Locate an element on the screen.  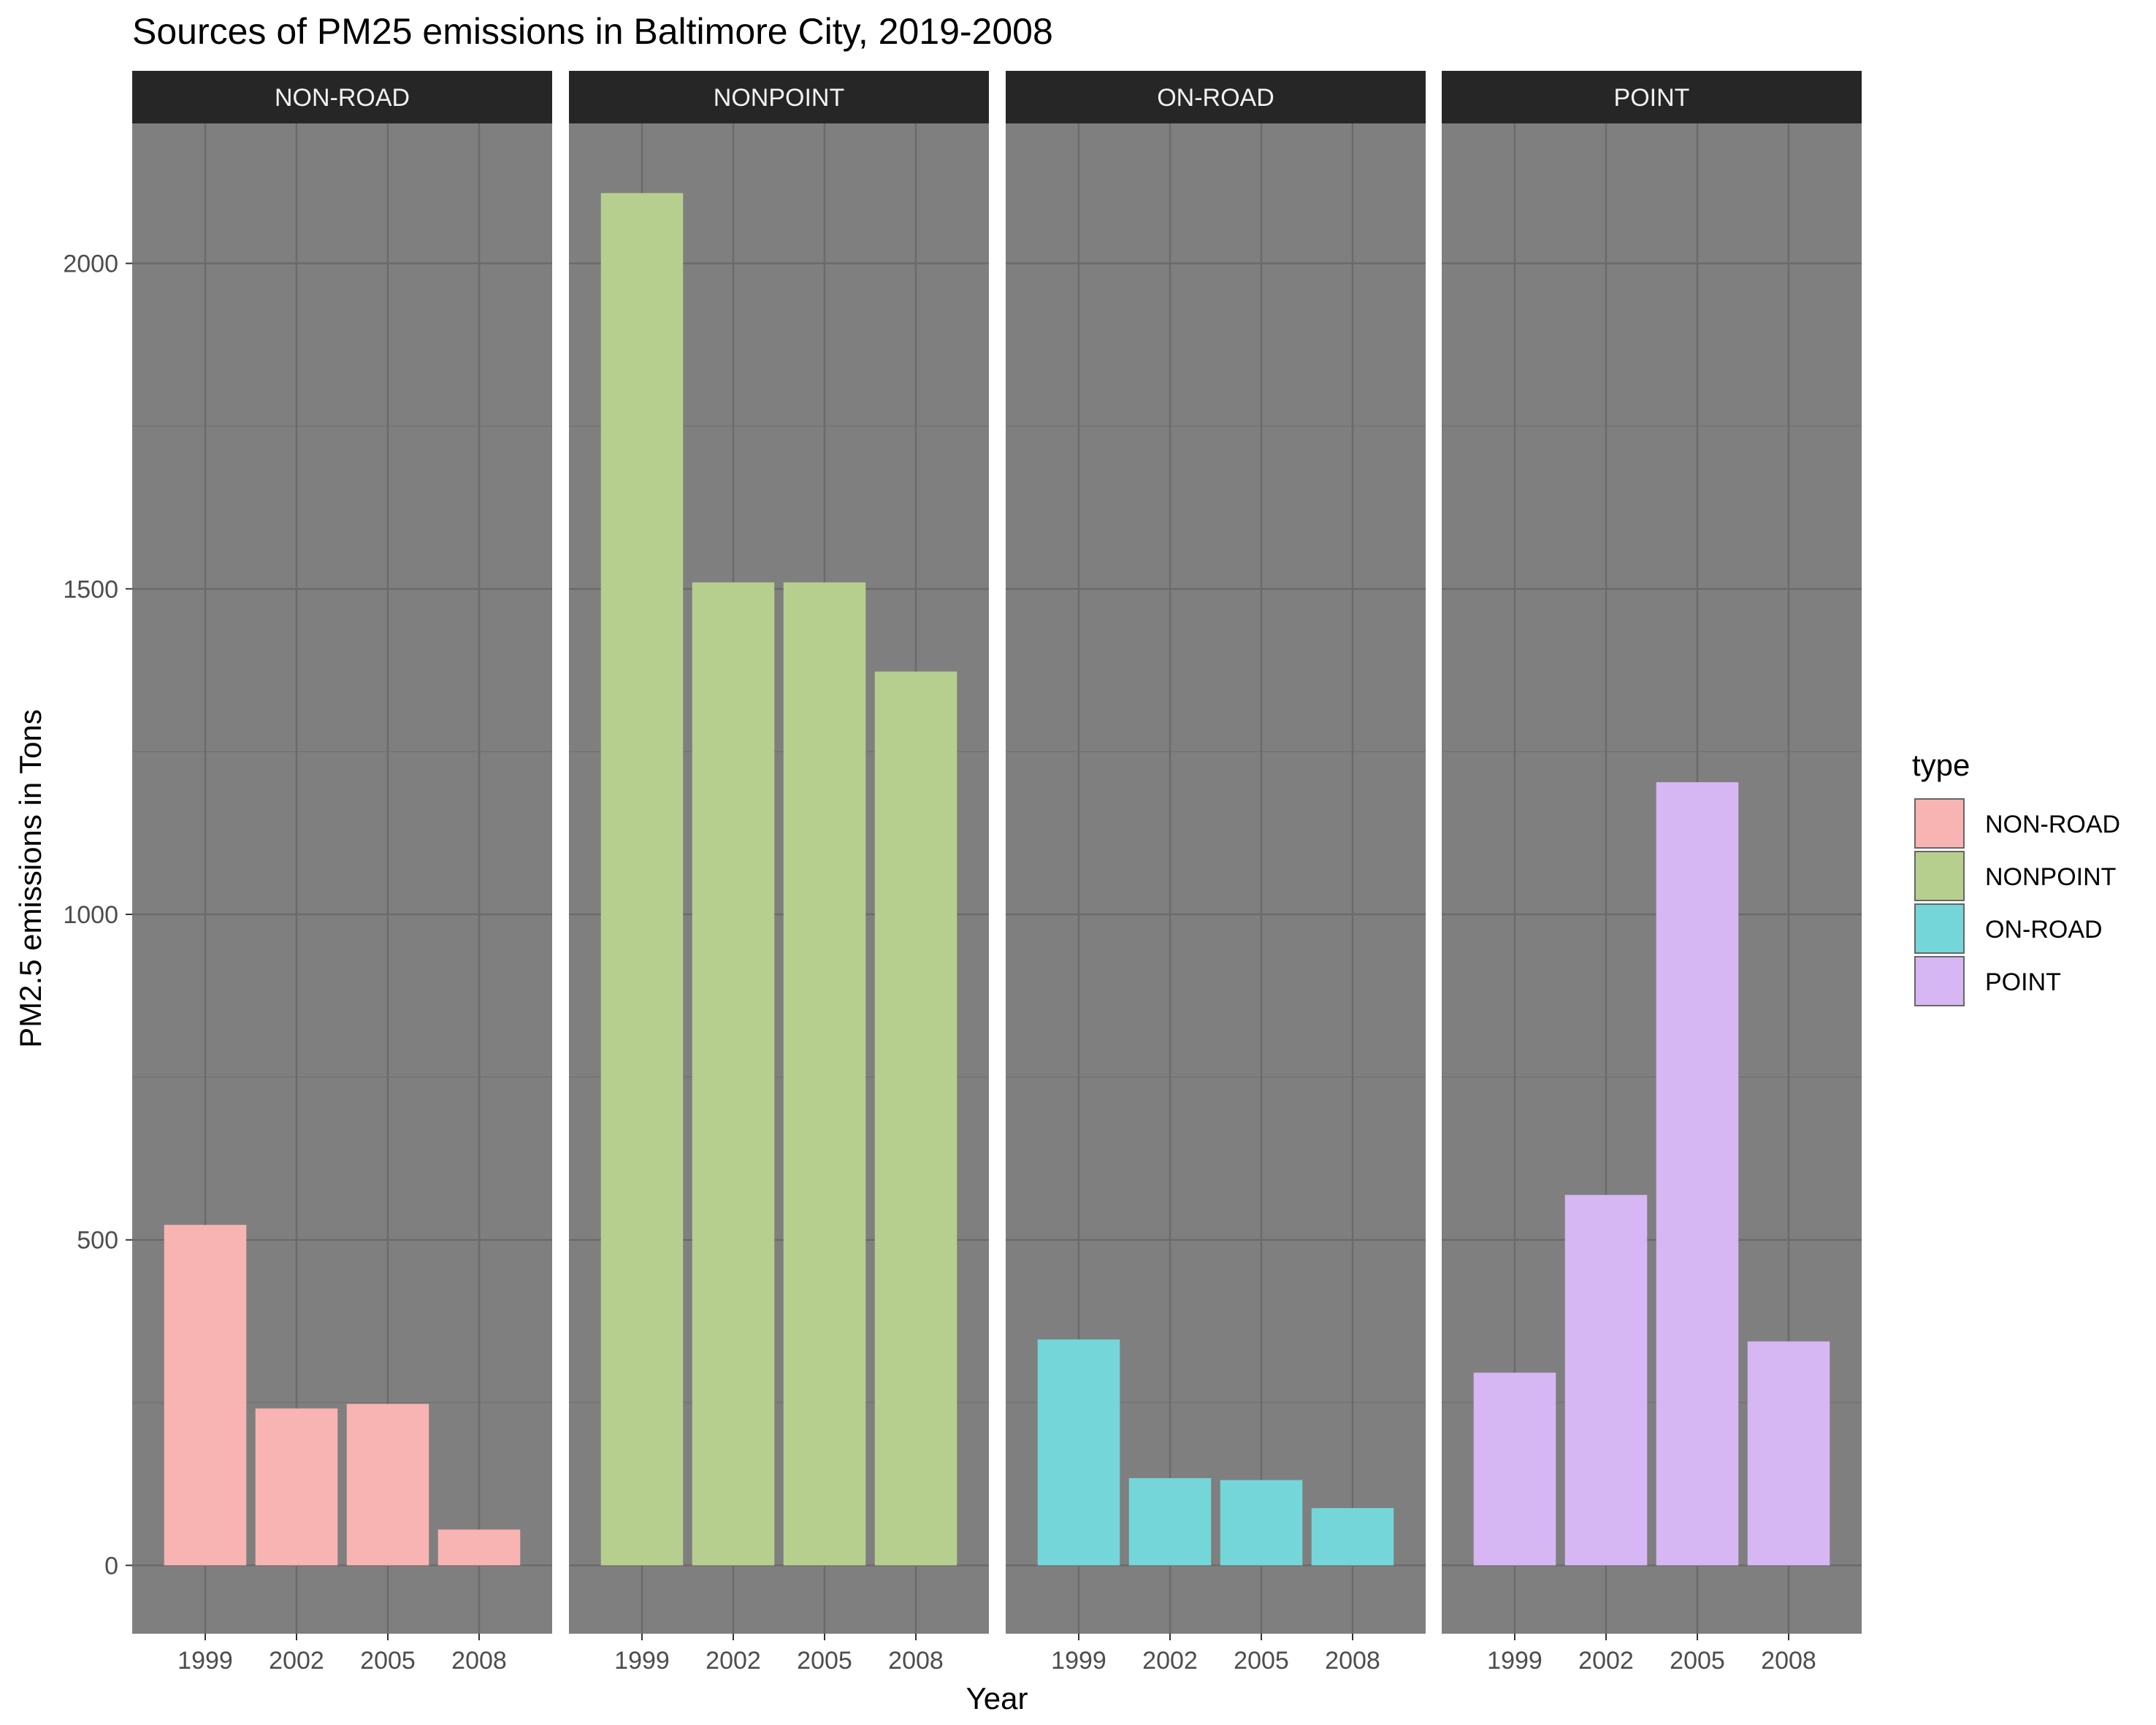
bar-on-road-2005 is located at coordinates (1262, 1523).